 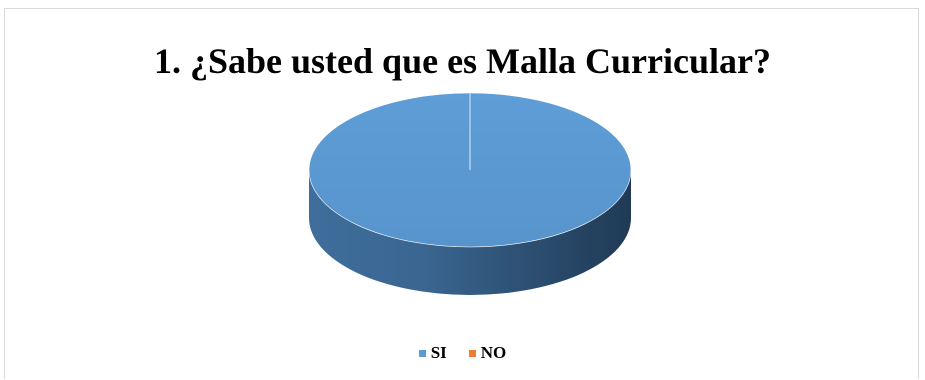 What do you see at coordinates (422, 353) in the screenshot?
I see `legend-swatch-si` at bounding box center [422, 353].